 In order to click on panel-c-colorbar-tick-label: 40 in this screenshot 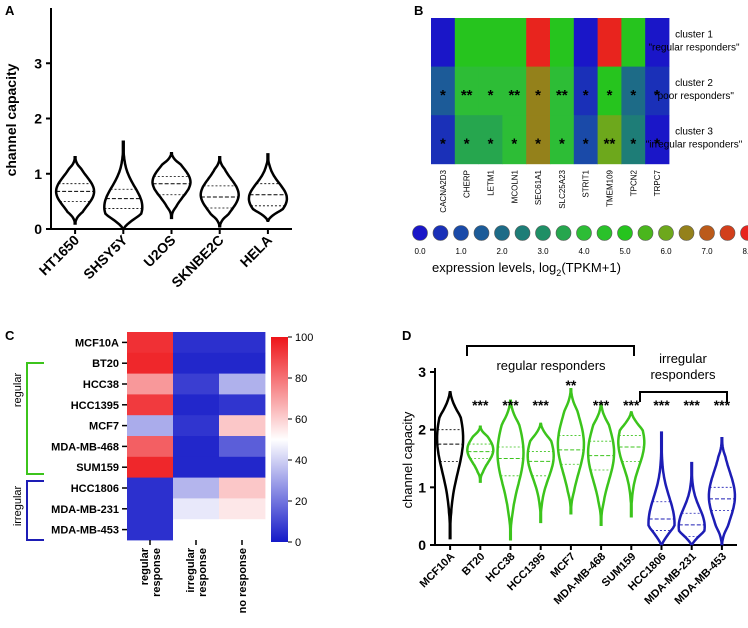, I will do `click(301, 461)`.